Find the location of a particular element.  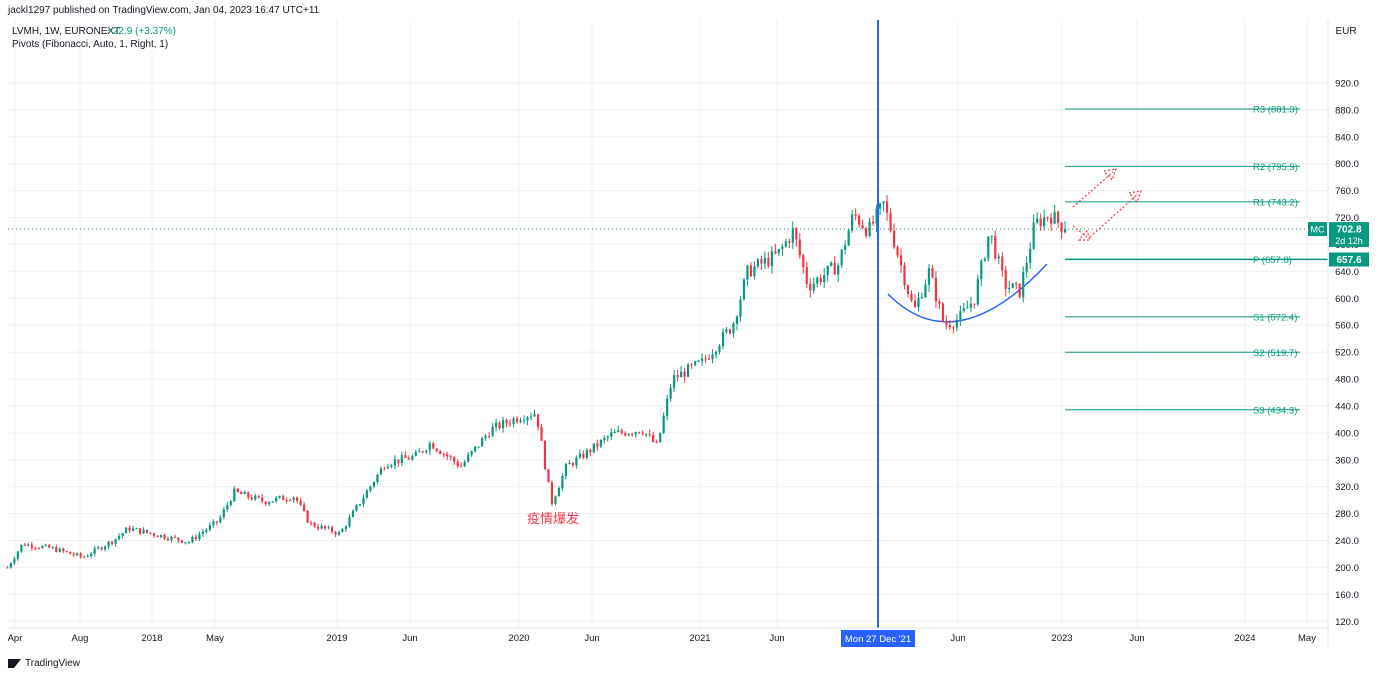

symbol-info: LVMH, 1W, EURONEXT is located at coordinates (66, 31).